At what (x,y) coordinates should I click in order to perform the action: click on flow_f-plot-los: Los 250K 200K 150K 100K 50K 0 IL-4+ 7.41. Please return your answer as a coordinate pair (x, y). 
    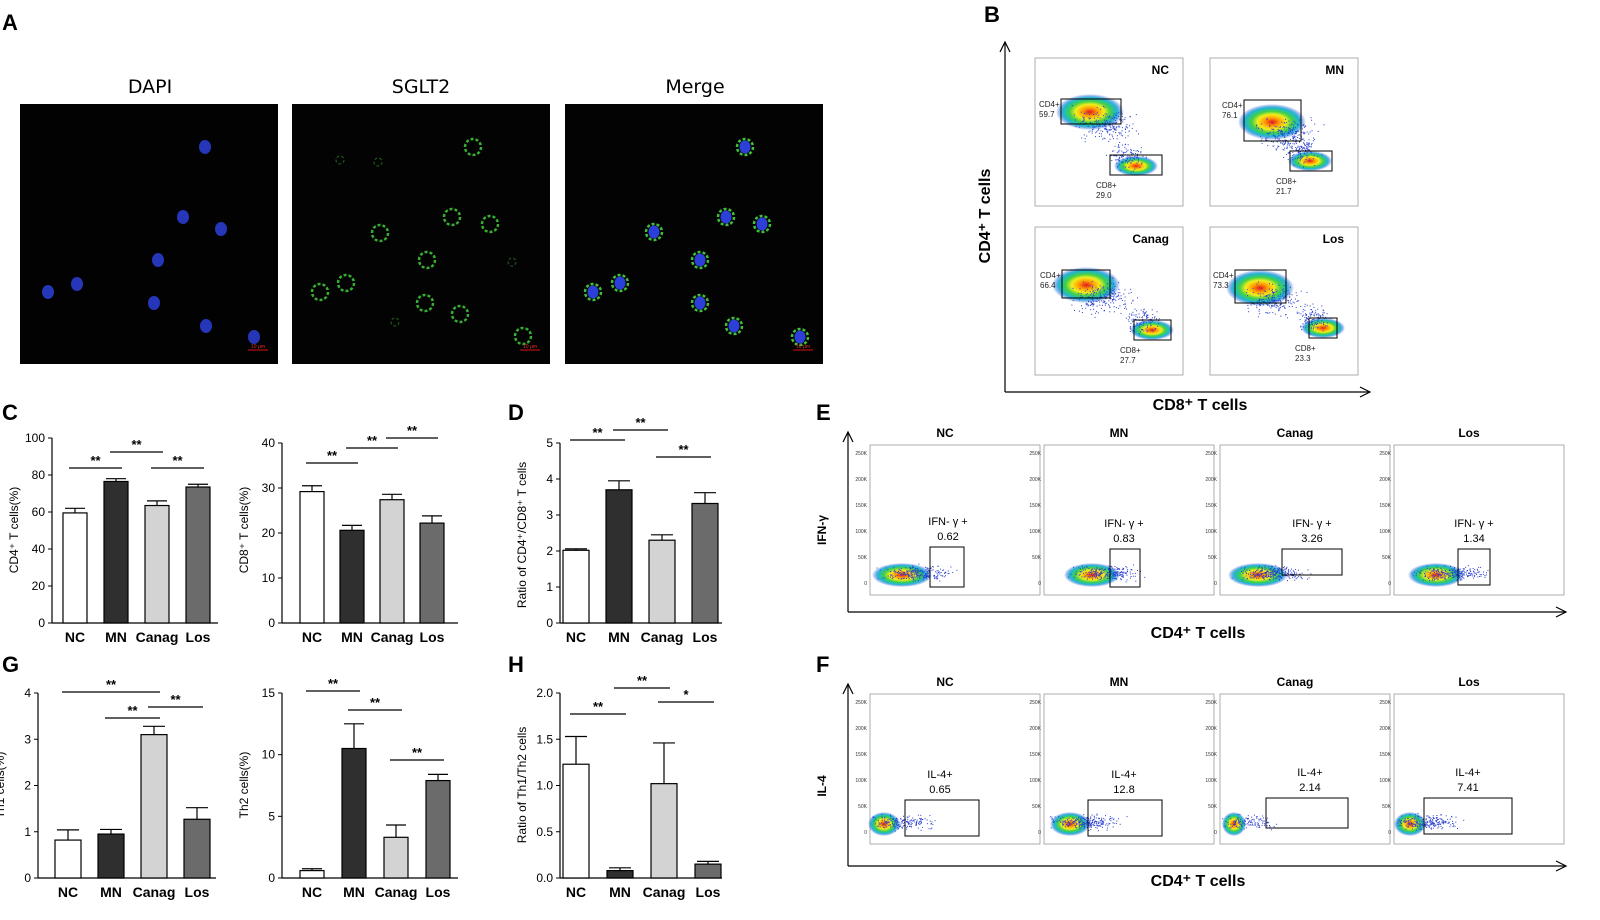
    Looking at the image, I should click on (1472, 760).